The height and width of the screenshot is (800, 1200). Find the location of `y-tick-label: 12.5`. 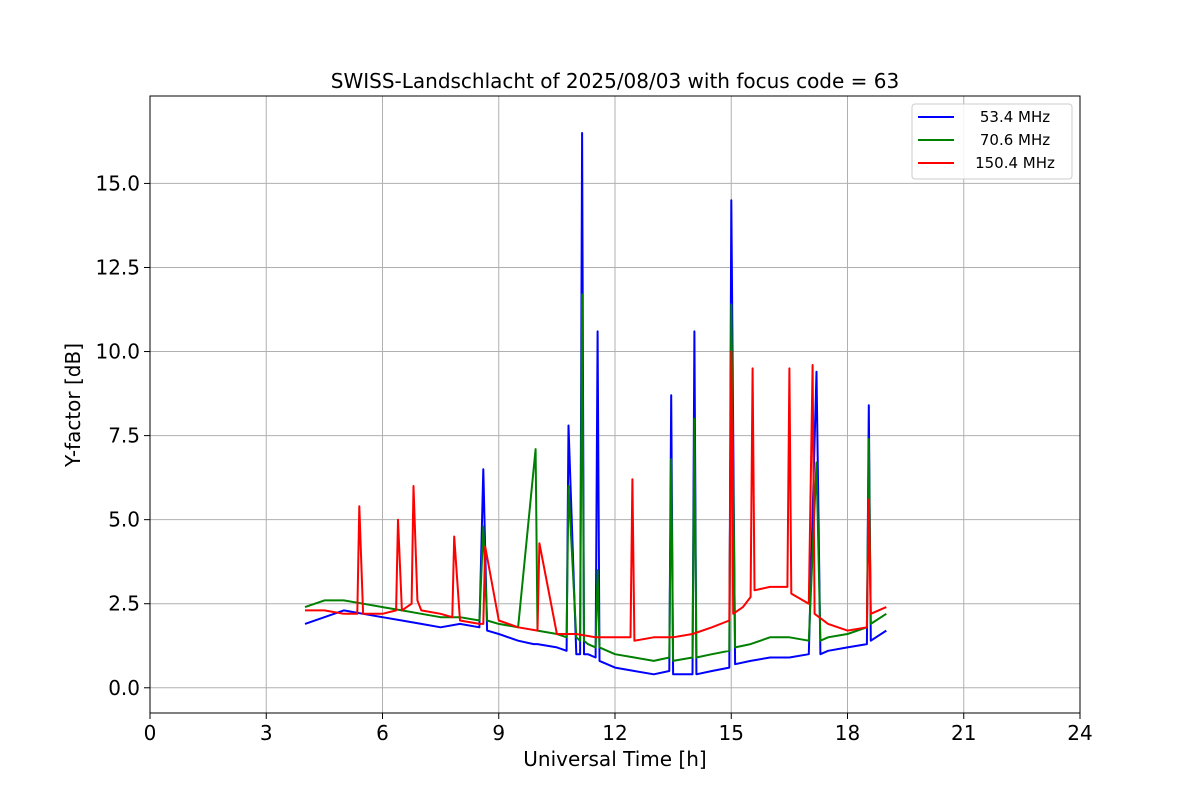

y-tick-label: 12.5 is located at coordinates (117, 267).